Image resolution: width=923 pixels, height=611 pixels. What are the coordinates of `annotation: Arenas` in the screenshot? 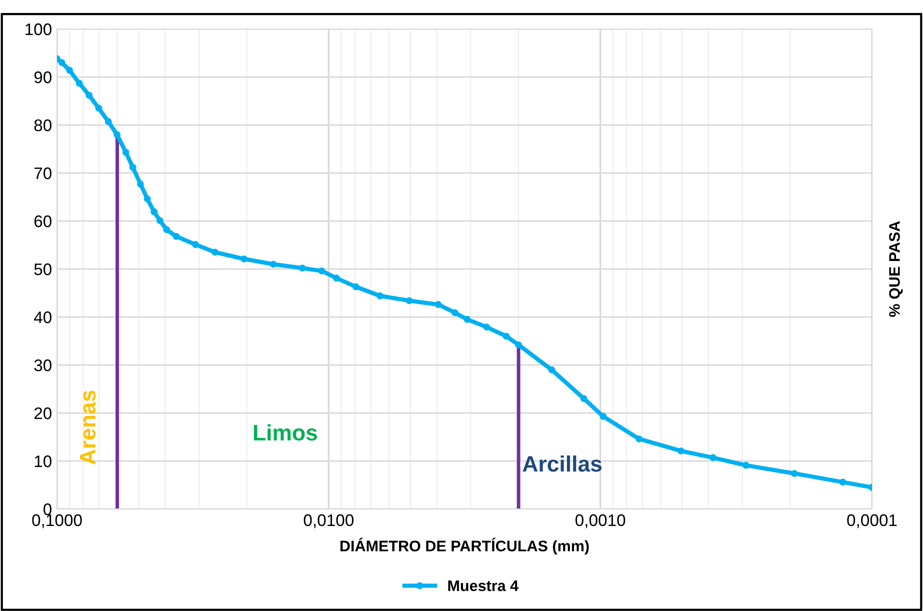 It's located at (88, 427).